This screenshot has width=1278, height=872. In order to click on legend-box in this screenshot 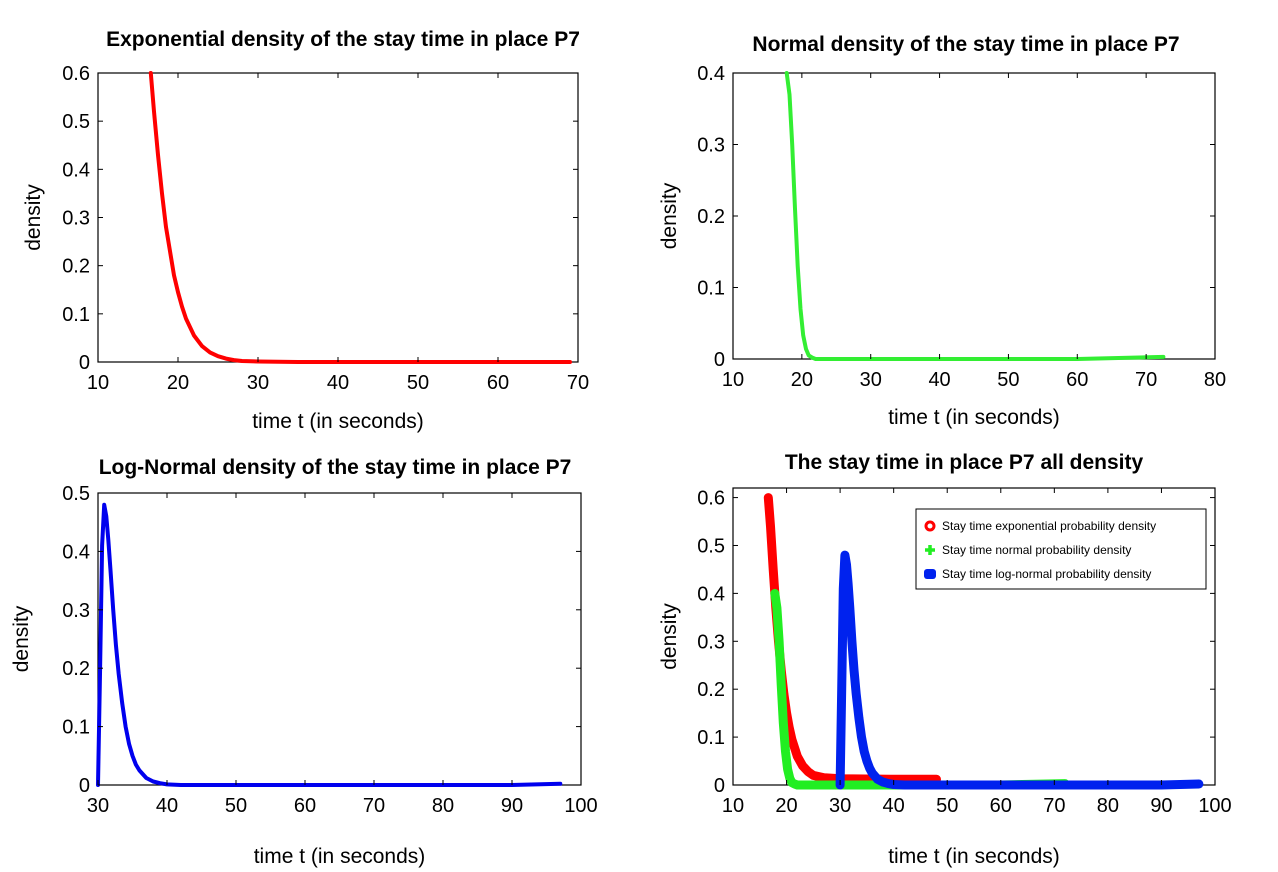, I will do `click(1061, 549)`.